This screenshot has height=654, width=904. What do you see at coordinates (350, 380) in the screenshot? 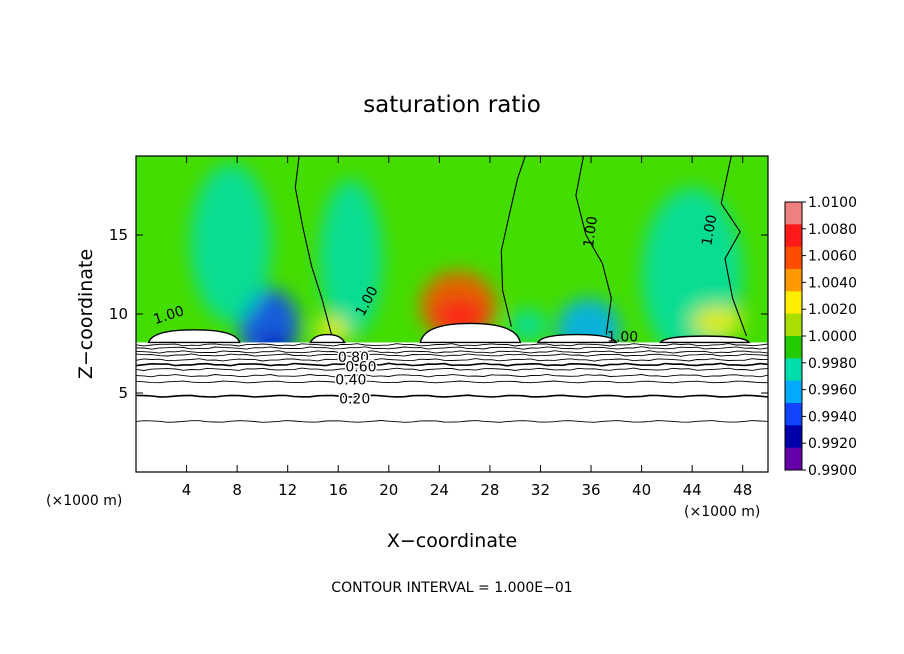
I see `contour-label-8: 0.40` at bounding box center [350, 380].